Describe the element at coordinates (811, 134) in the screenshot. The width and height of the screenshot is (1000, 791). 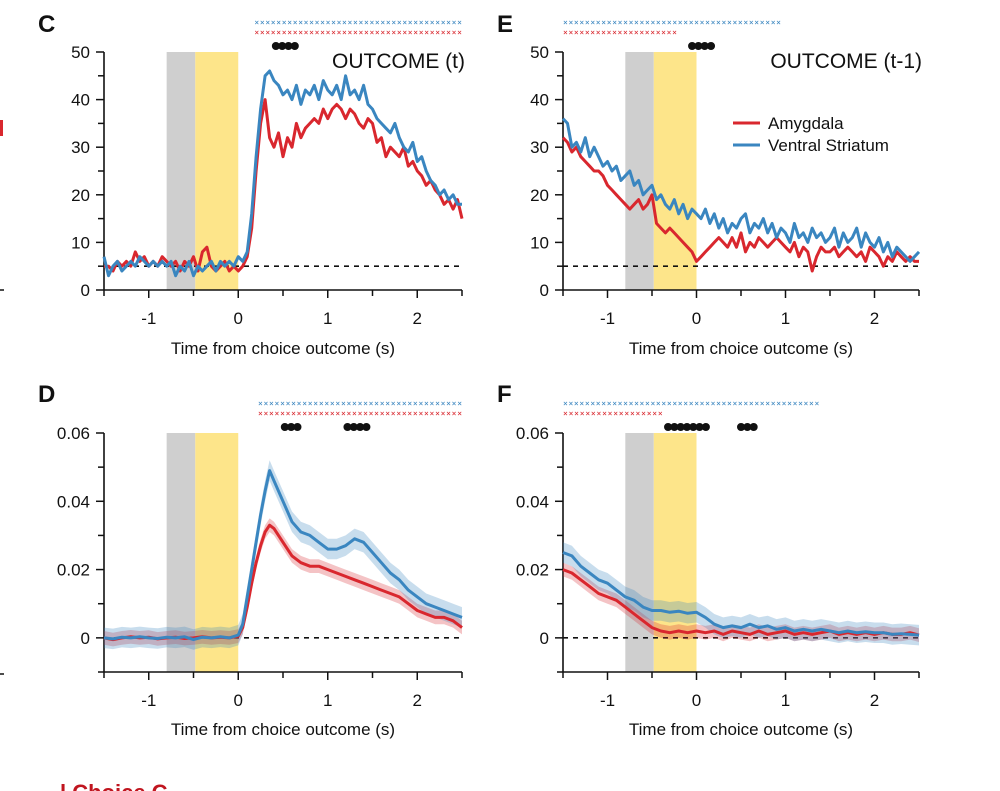
I see `legend: Amygdala Ventral Striatum` at that location.